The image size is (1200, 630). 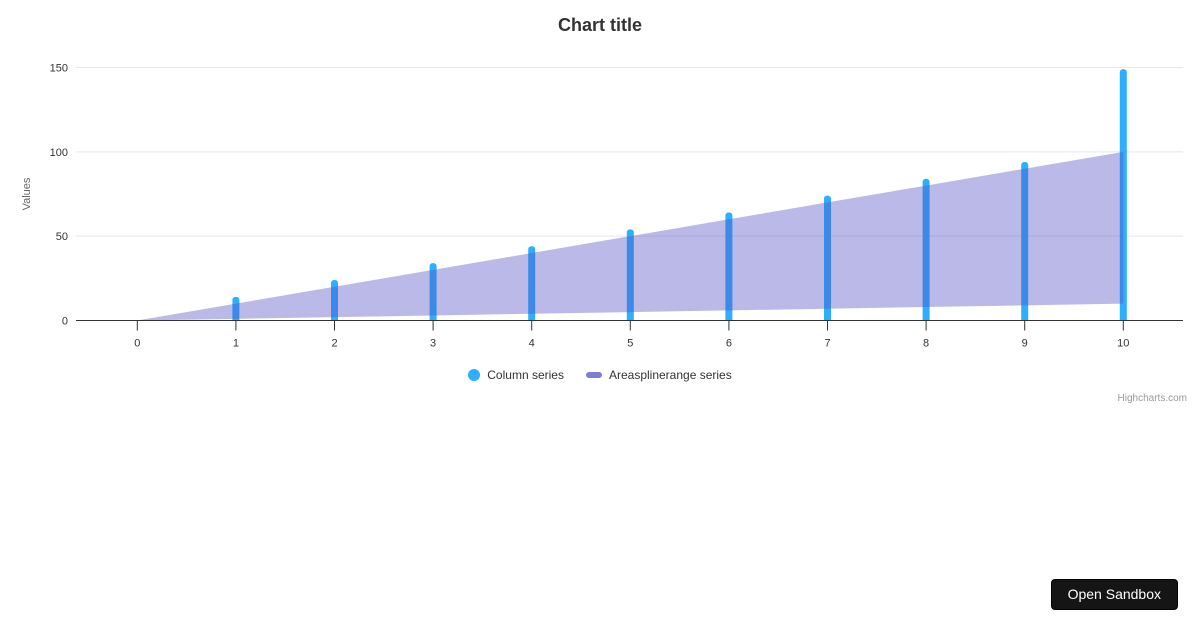 What do you see at coordinates (59, 69) in the screenshot?
I see `y-axis-label-150: 150` at bounding box center [59, 69].